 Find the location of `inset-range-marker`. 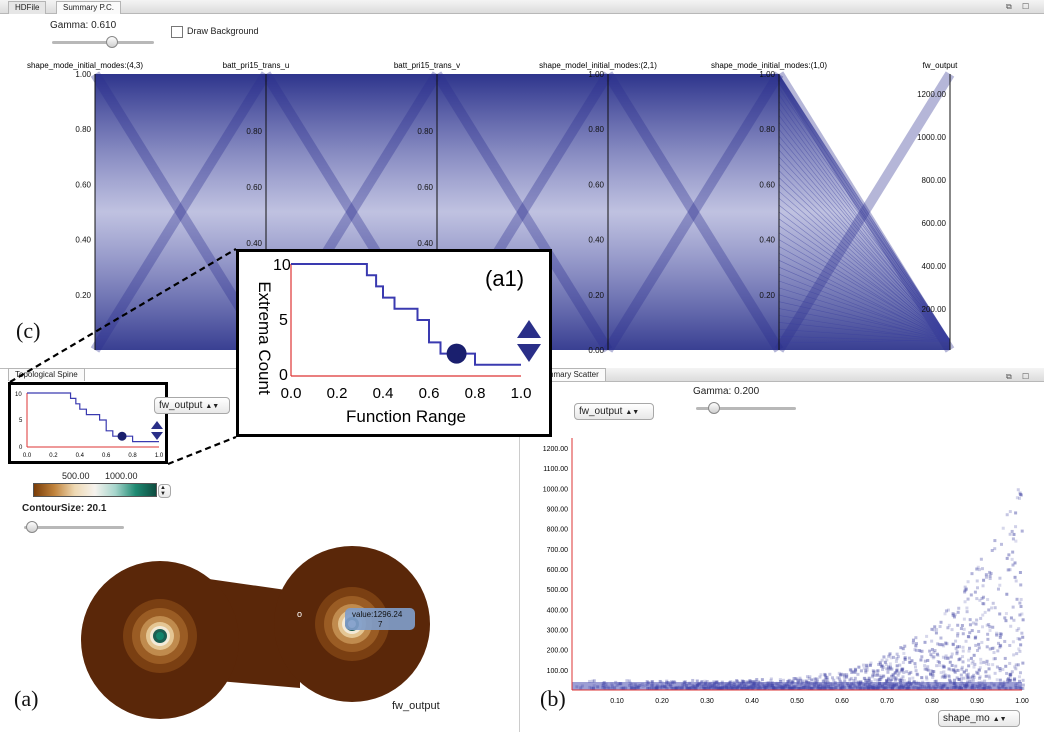

inset-range-marker is located at coordinates (456, 353).